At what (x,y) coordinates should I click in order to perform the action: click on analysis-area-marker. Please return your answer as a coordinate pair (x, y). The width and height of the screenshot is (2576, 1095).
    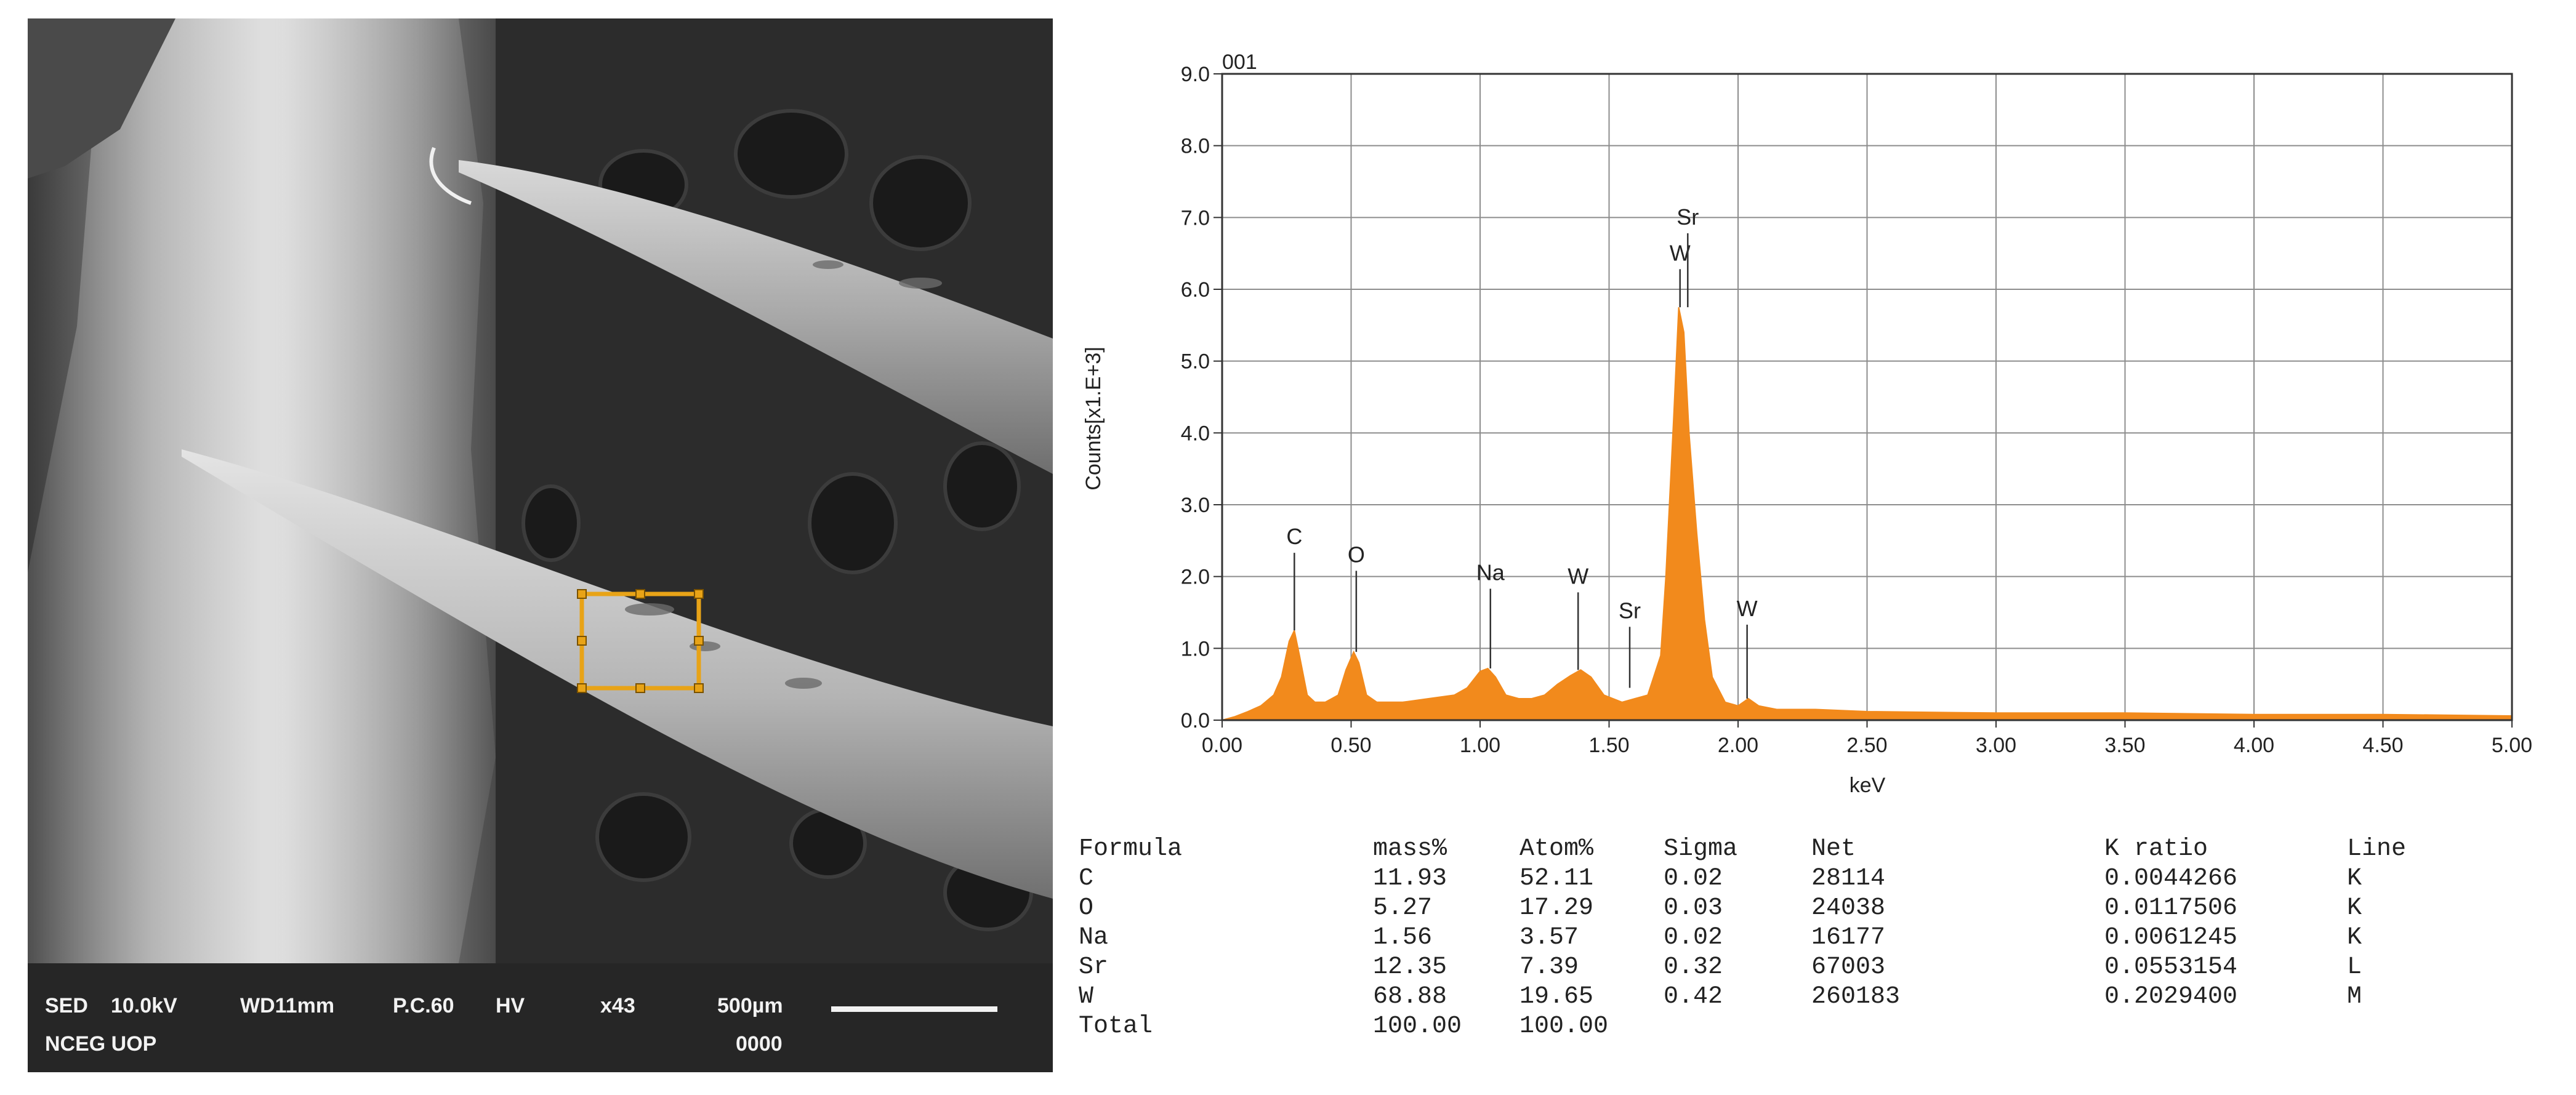
    Looking at the image, I should click on (640, 641).